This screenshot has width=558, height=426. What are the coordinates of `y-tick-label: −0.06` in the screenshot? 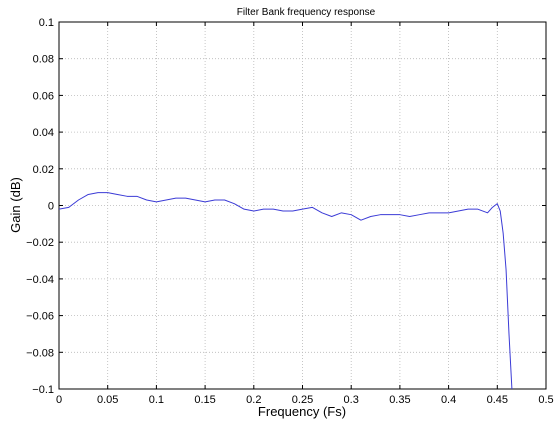 It's located at (40, 317).